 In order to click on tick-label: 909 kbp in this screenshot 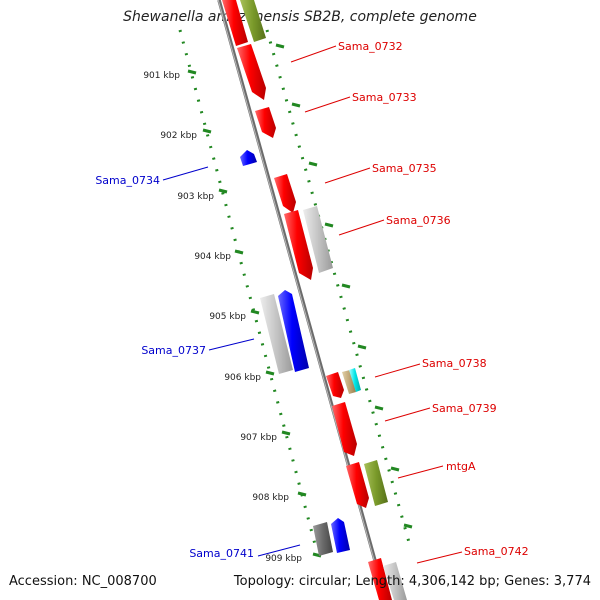, I will do `click(283, 559)`.